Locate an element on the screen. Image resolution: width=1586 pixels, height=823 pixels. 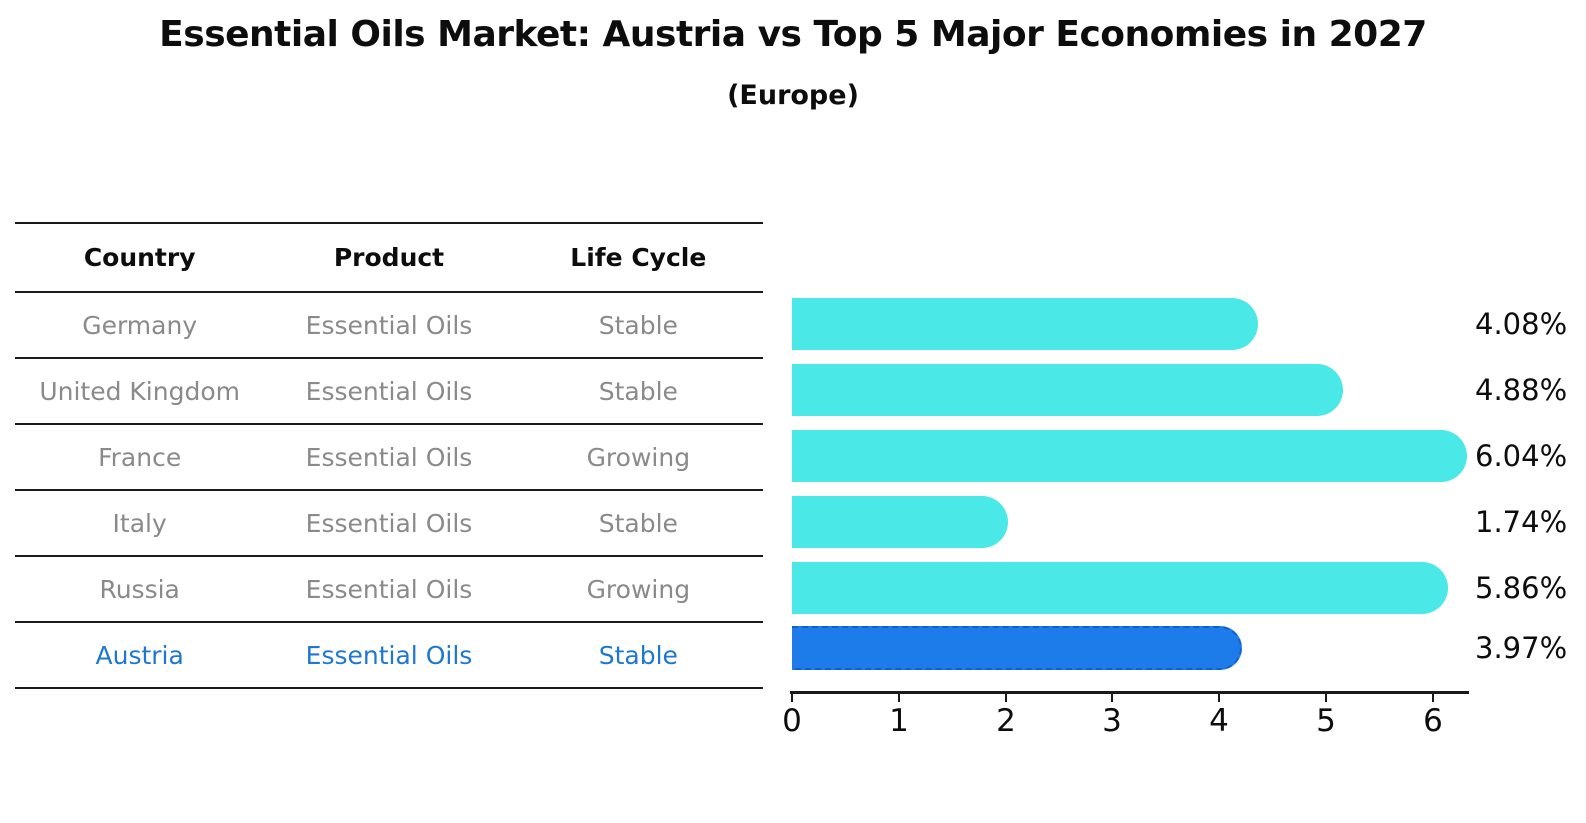
bar-germany is located at coordinates (1025, 324).